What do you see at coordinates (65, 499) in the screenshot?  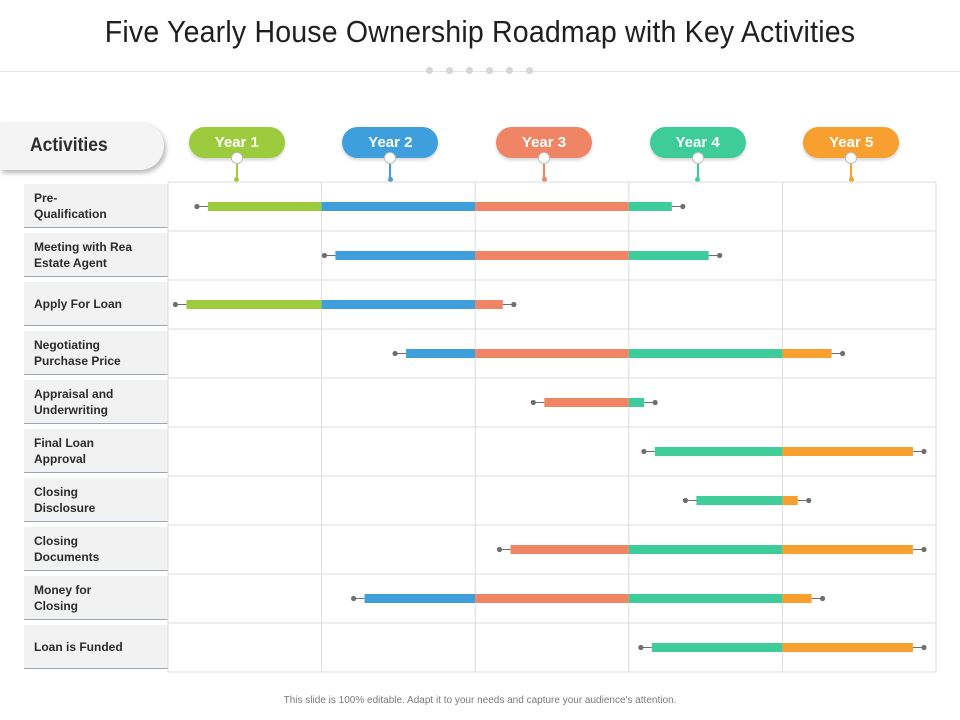 I see `activity-label: Closing Disclosure` at bounding box center [65, 499].